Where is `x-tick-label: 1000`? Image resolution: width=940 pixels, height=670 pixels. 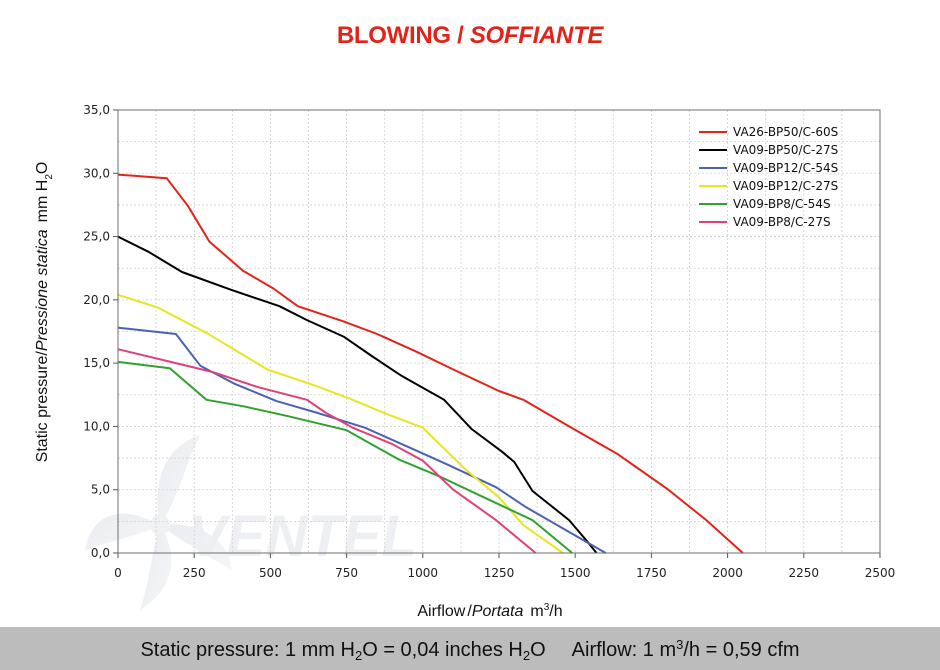
x-tick-label: 1000 is located at coordinates (423, 573).